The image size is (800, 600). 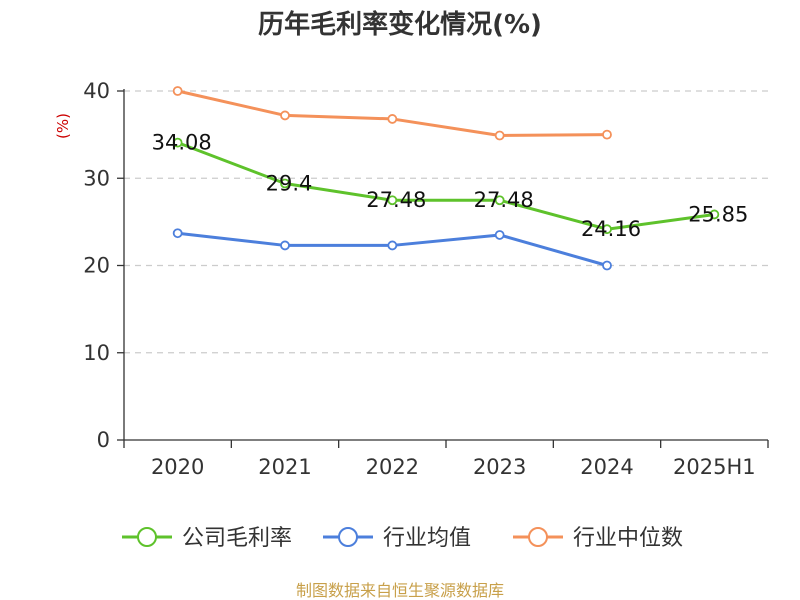 I want to click on data-labels: 34.08 29.4 27.48 27.48 24.16 25.85, so click(x=450, y=186).